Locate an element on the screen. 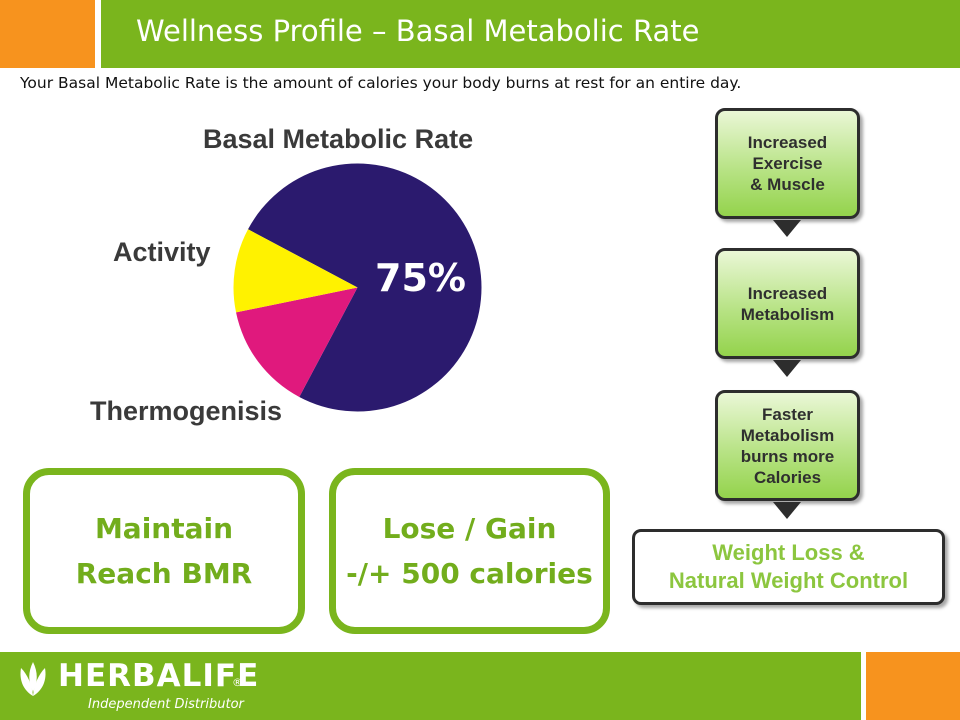  flow-step-text: Exercise is located at coordinates (787, 163).